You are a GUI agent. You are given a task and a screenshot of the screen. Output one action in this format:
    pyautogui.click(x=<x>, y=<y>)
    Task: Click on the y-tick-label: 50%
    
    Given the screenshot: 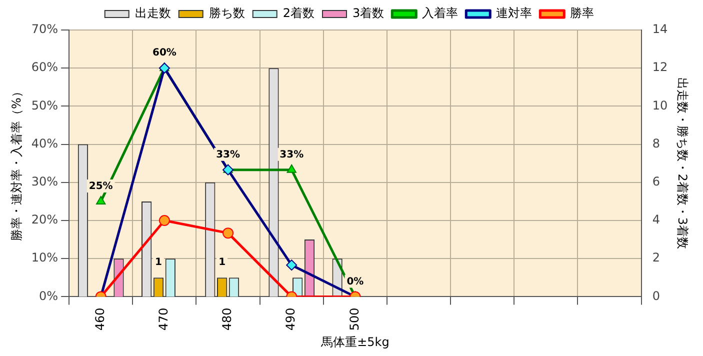 What is the action you would take?
    pyautogui.click(x=44, y=105)
    